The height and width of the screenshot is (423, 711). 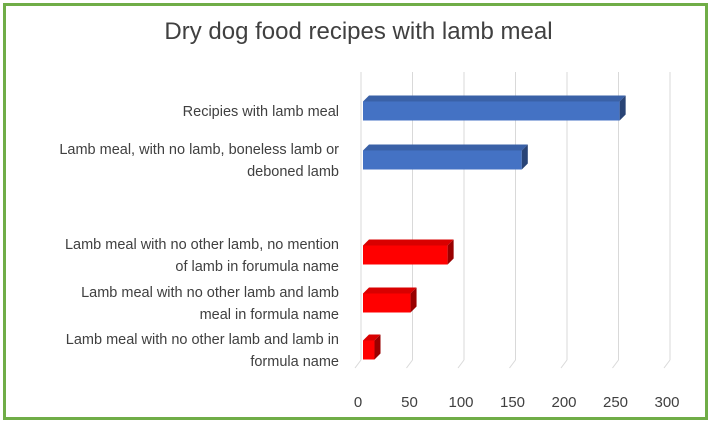 What do you see at coordinates (294, 362) in the screenshot?
I see `category-label-5-1: formula name` at bounding box center [294, 362].